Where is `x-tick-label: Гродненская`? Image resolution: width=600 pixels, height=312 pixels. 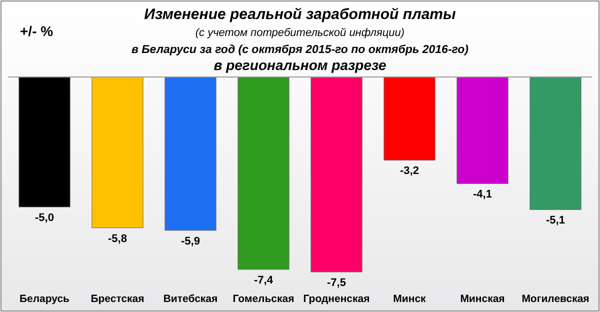 x-tick-label: Гродненская is located at coordinates (336, 299).